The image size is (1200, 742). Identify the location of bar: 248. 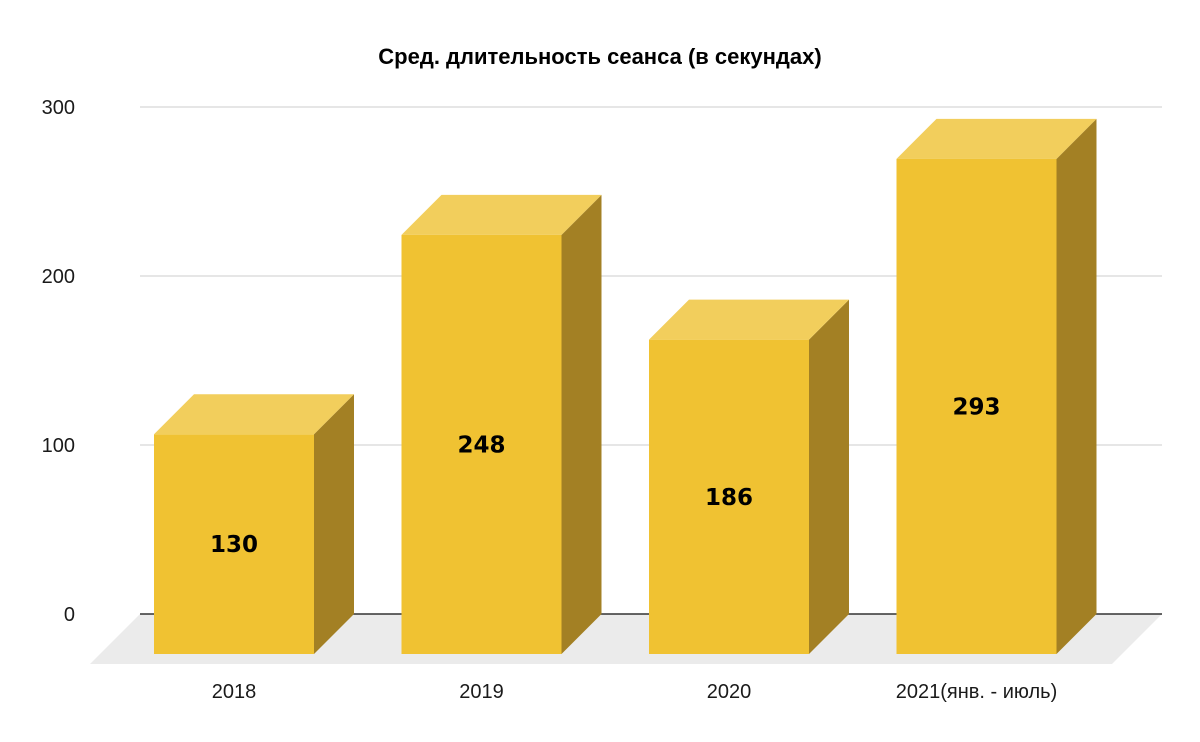
(501, 424).